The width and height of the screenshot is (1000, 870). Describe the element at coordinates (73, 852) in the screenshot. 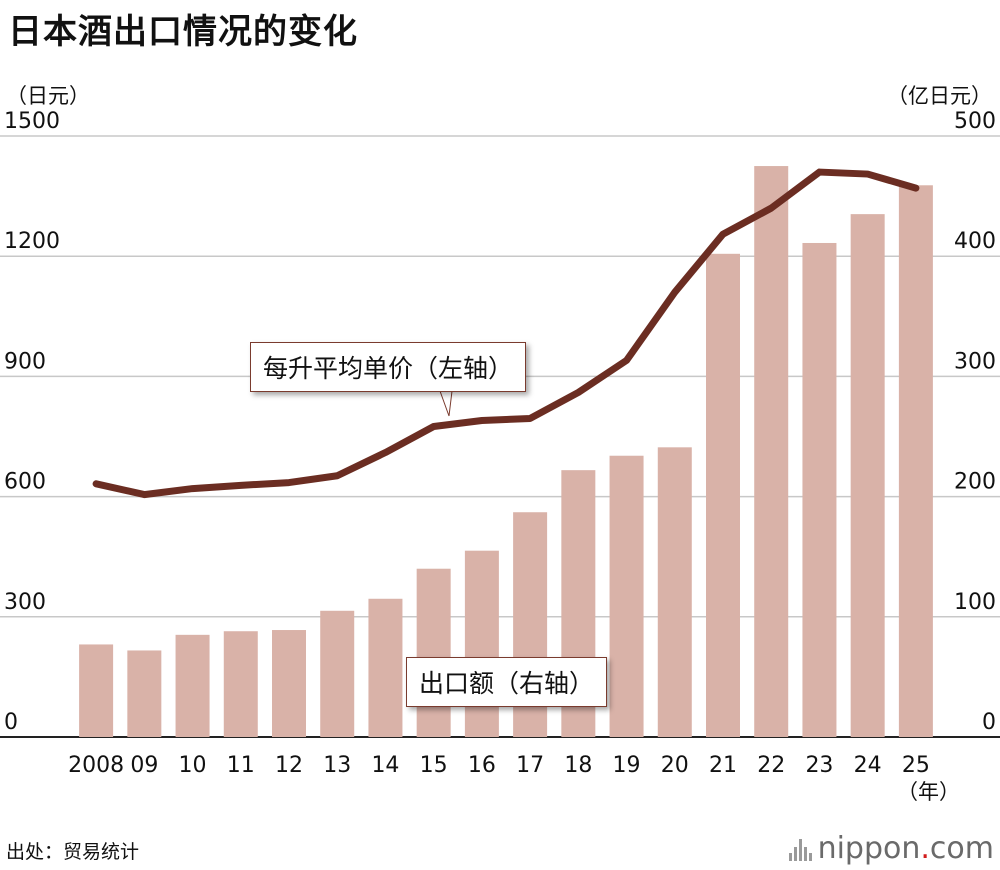

I see `source-note: 出处：贸易统计` at that location.